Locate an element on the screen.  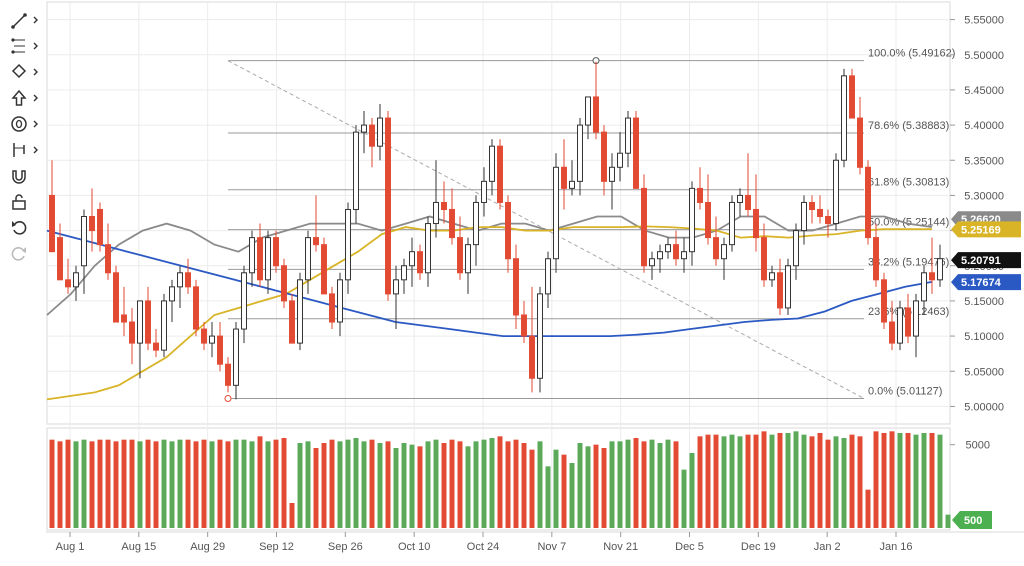
price-tag is located at coordinates (986, 282).